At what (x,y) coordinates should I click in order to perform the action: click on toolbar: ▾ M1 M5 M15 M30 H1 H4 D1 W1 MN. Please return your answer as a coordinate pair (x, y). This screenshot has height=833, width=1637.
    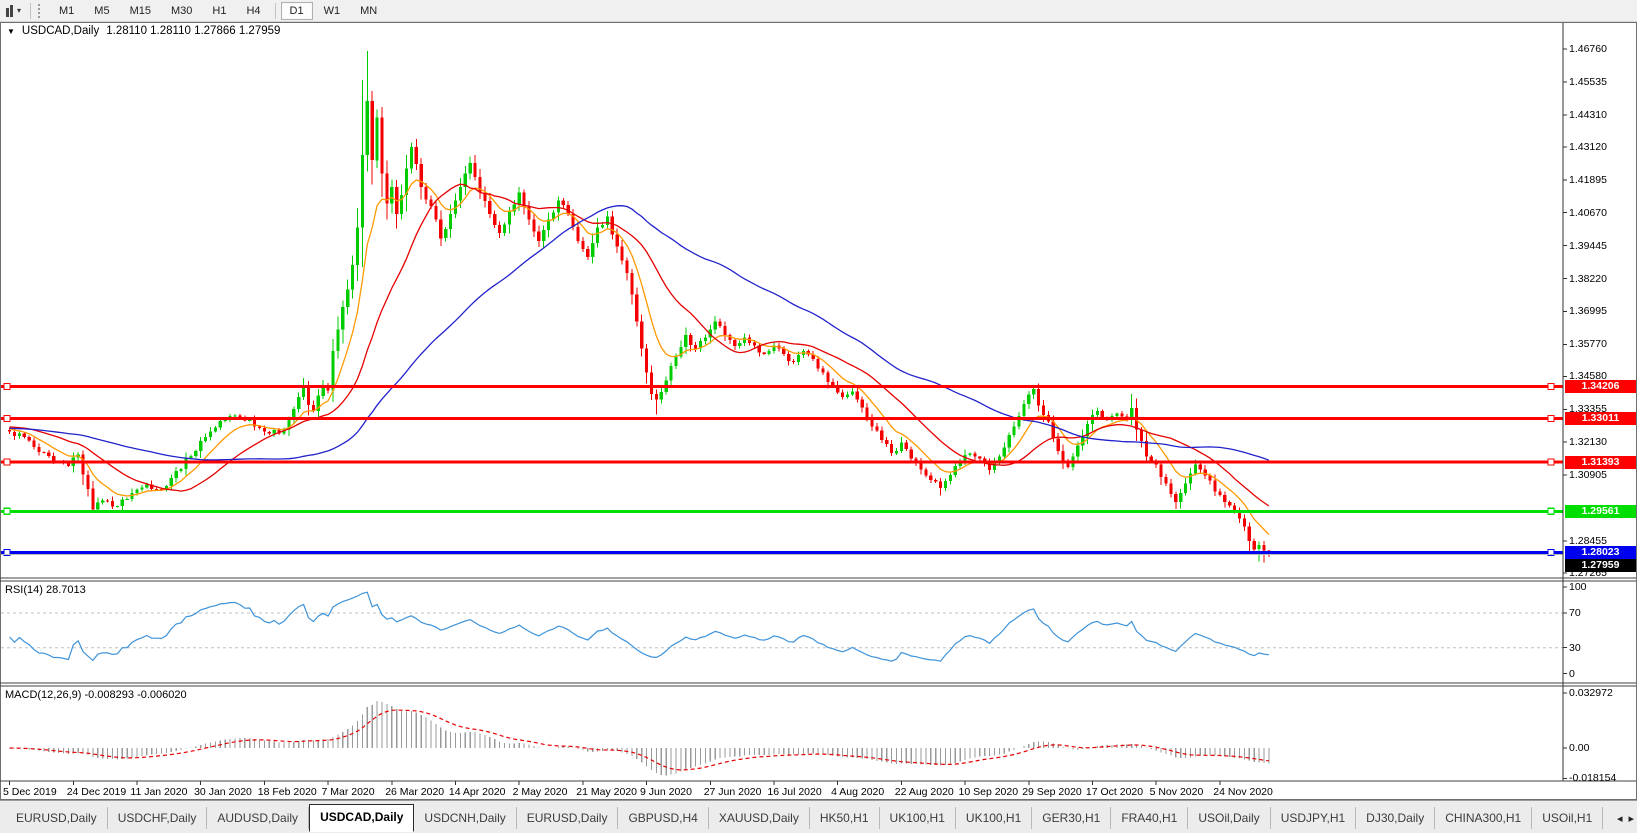
    Looking at the image, I should click on (818, 11).